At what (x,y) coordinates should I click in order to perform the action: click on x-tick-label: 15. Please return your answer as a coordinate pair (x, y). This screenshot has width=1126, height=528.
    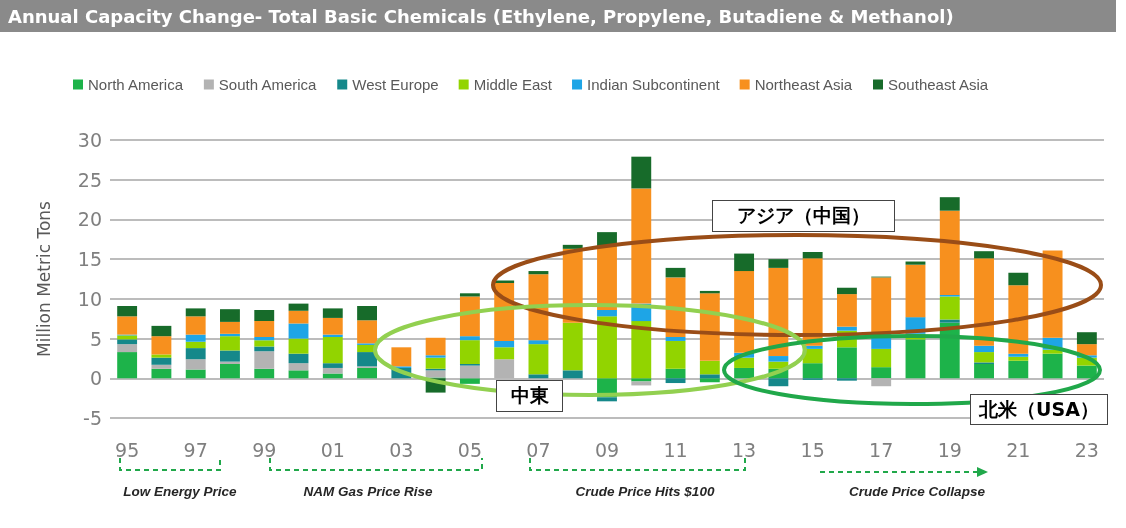
    Looking at the image, I should click on (812, 449).